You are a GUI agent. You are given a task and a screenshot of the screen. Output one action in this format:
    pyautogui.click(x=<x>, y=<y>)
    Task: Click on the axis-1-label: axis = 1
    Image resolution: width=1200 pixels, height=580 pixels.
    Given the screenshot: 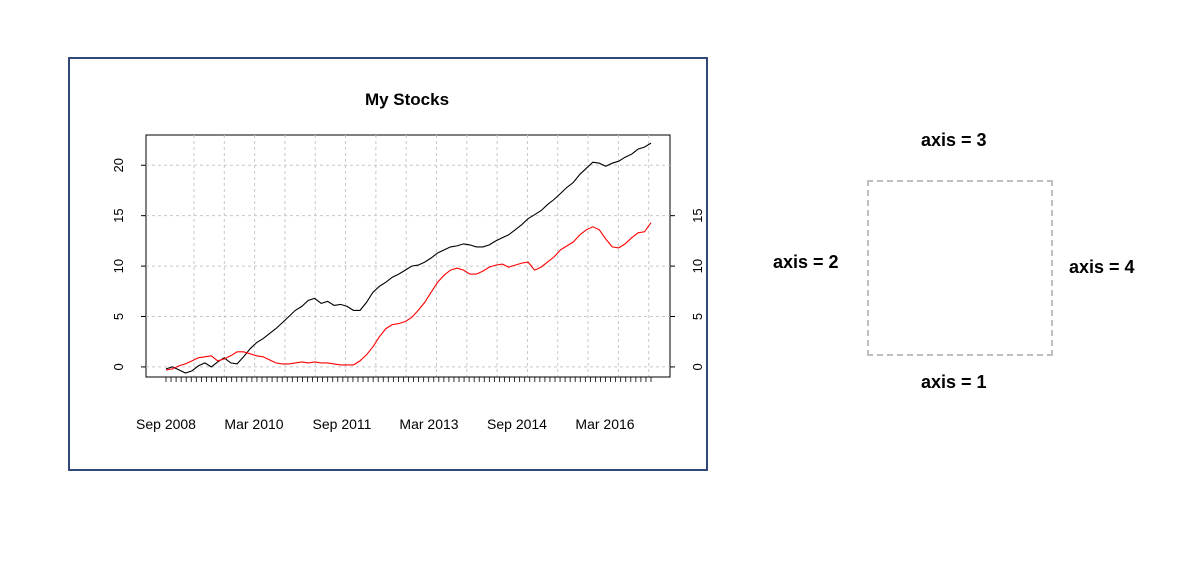 What is the action you would take?
    pyautogui.click(x=954, y=382)
    